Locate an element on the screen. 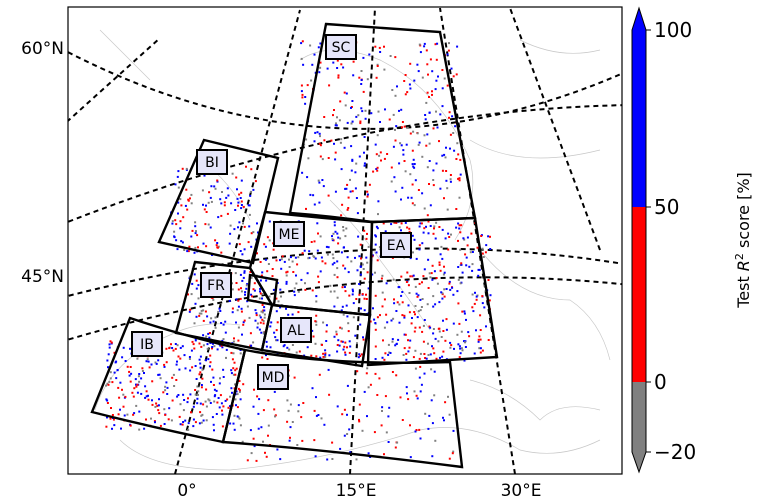  region-label-sc: SC is located at coordinates (341, 47).